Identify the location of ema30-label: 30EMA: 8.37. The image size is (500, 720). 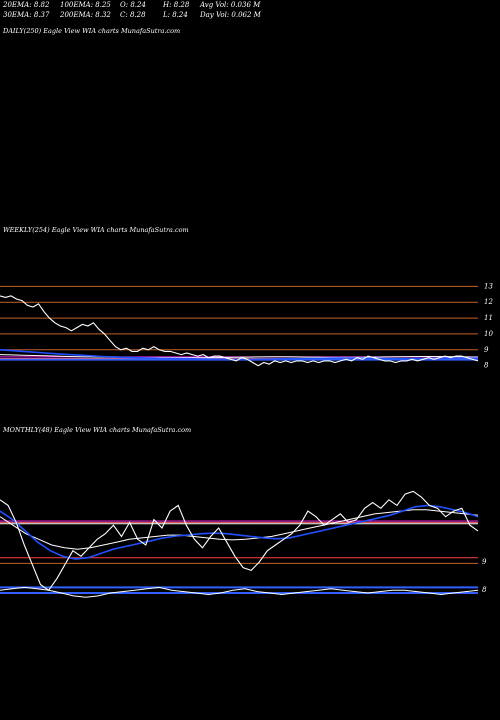
(26, 15).